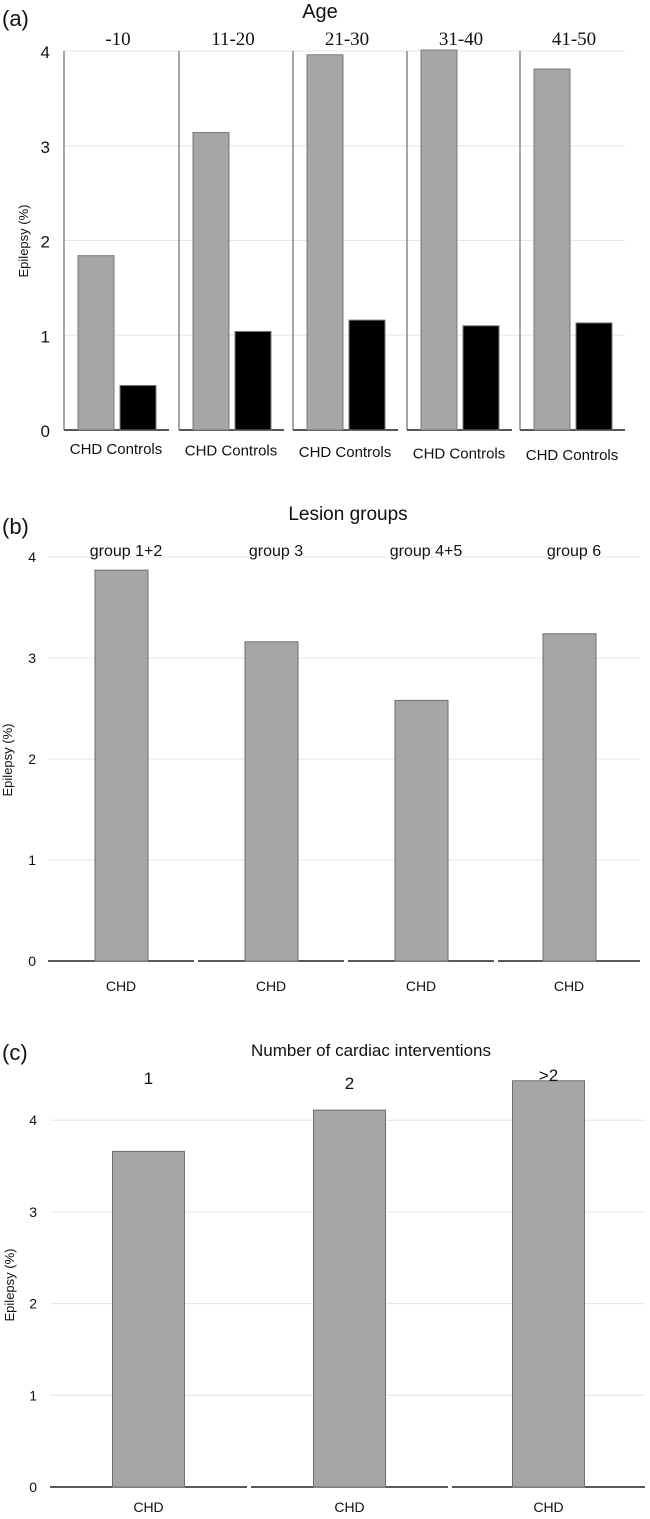 The height and width of the screenshot is (1519, 650). I want to click on y-axis-label-c: Epilepsy (%), so click(9, 1285).